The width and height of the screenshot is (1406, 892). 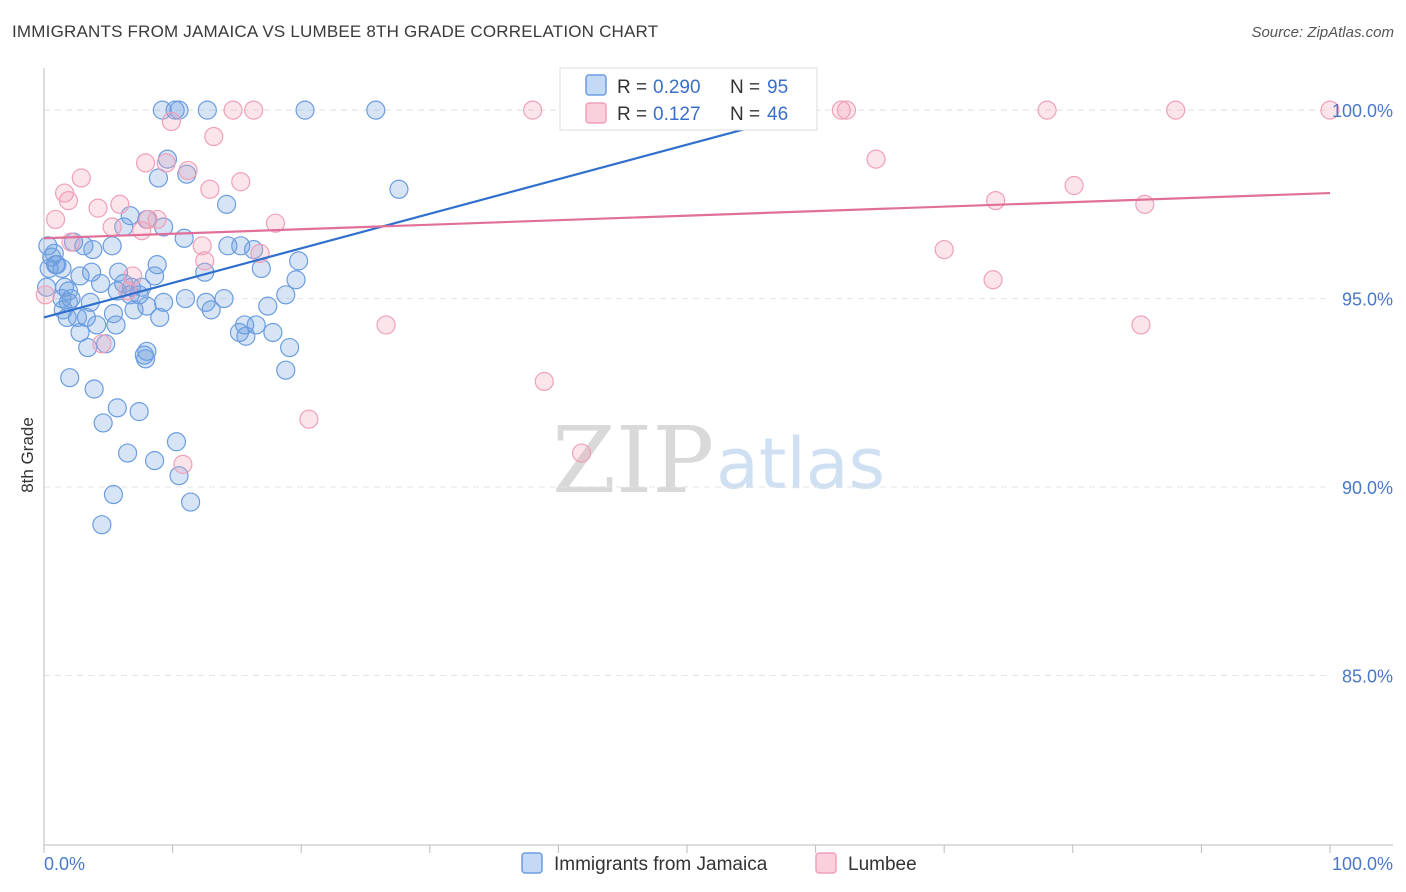 What do you see at coordinates (1367, 488) in the screenshot?
I see `y-tick-label-90: 90.0%` at bounding box center [1367, 488].